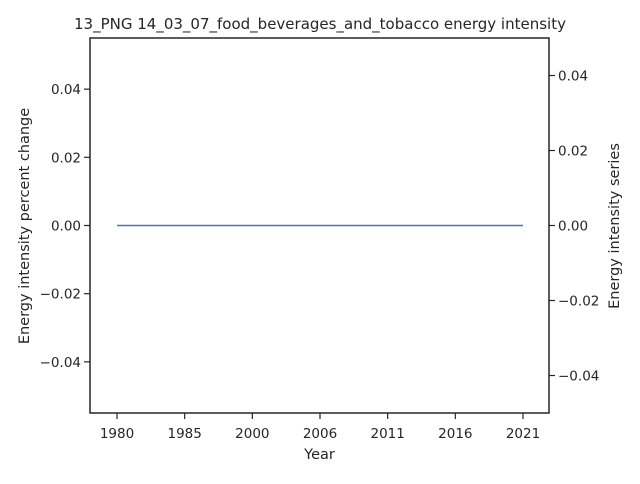 This screenshot has width=640, height=484. What do you see at coordinates (117, 434) in the screenshot?
I see `x-tick-label: 1980` at bounding box center [117, 434].